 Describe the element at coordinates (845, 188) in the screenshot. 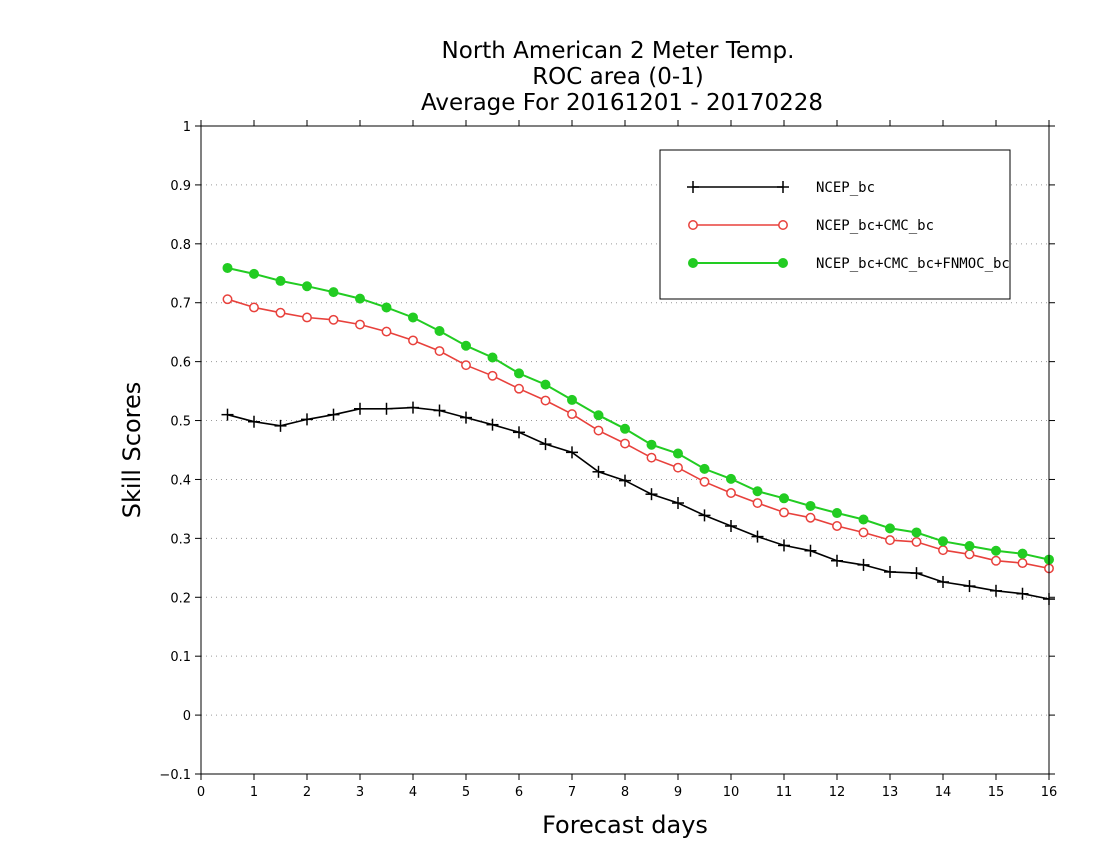

I see `legend-label-0: NCEP_bc` at that location.